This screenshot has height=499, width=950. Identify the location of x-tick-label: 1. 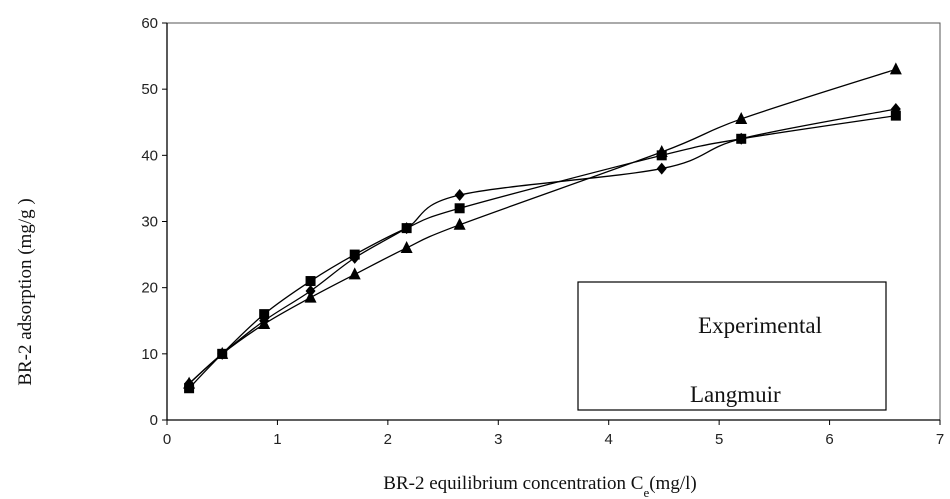
(277, 439).